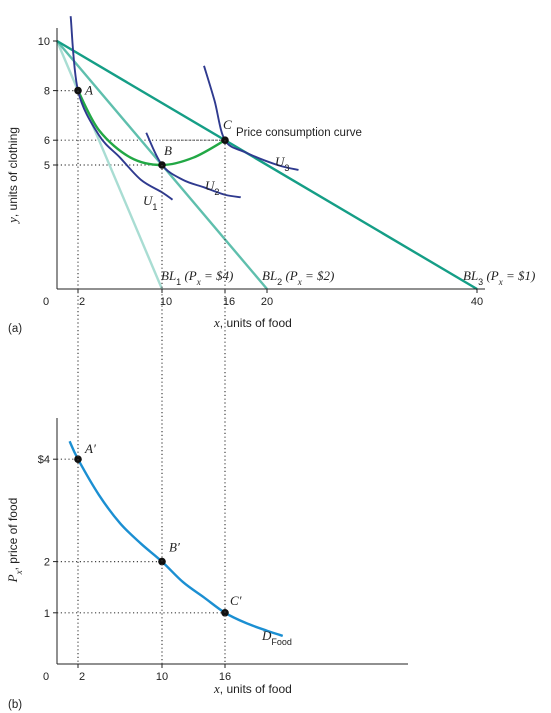 The height and width of the screenshot is (713, 551). What do you see at coordinates (47, 141) in the screenshot?
I see `y-tick-label-6: 6` at bounding box center [47, 141].